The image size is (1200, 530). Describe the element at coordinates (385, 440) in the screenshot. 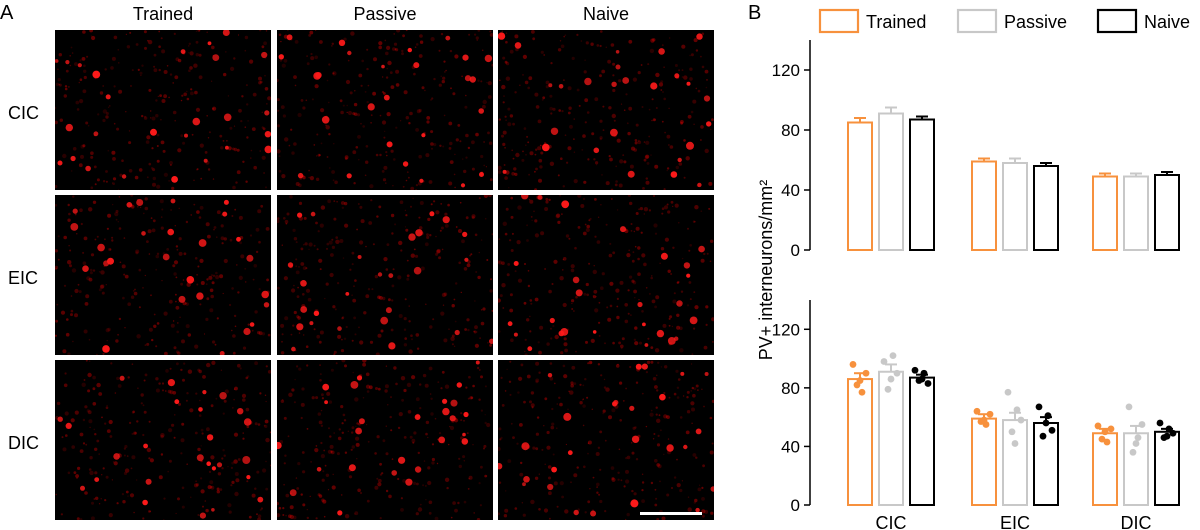

I see `micrograph-dic-passive` at that location.